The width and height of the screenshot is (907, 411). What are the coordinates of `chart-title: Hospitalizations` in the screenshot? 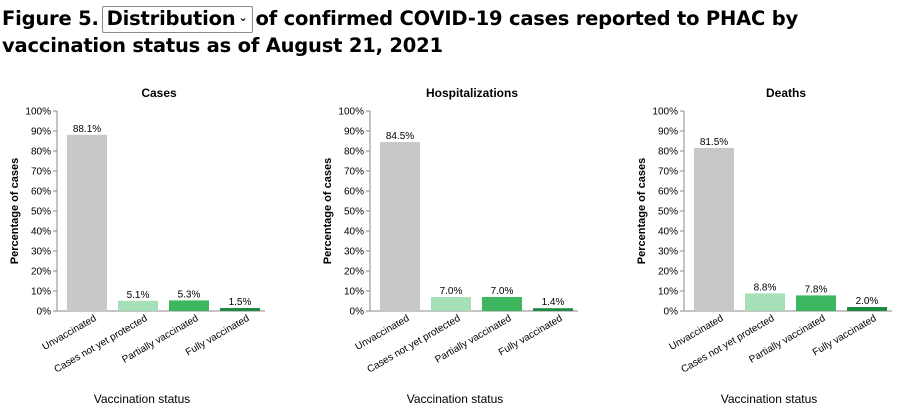 It's located at (472, 93).